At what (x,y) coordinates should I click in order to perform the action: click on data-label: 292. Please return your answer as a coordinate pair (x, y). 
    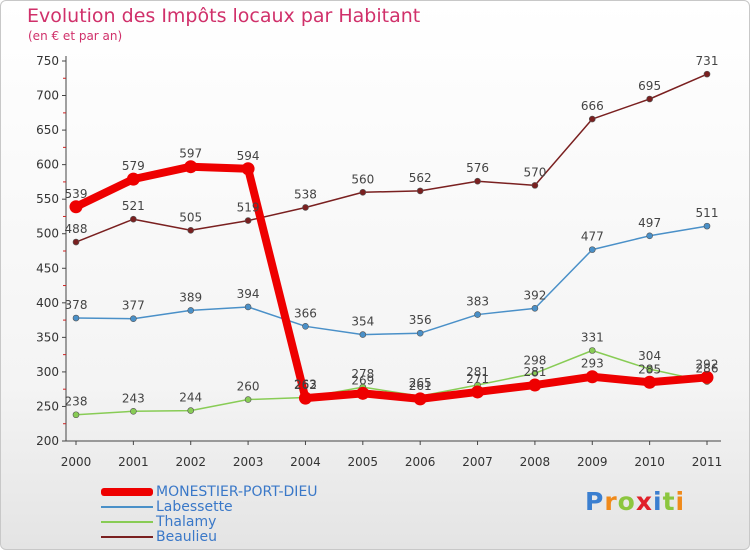
    Looking at the image, I should click on (707, 364).